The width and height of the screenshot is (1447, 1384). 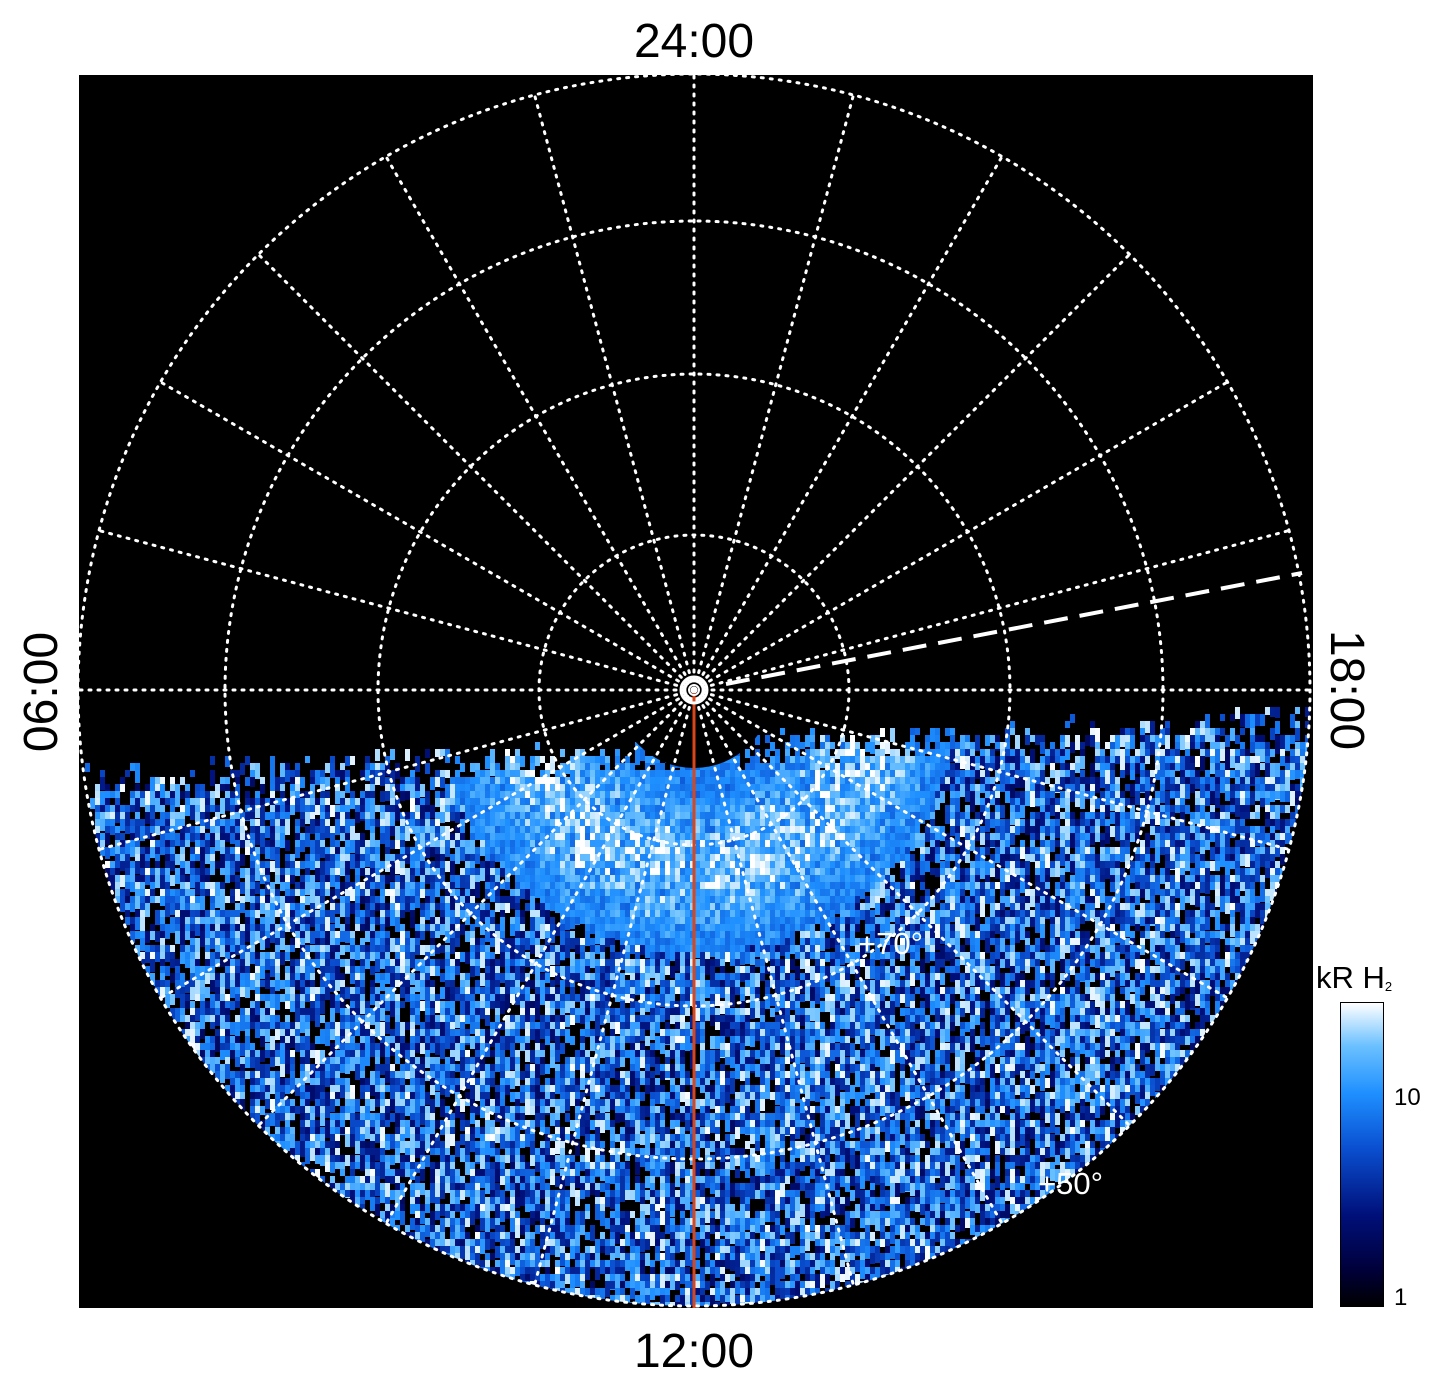 What do you see at coordinates (41, 692) in the screenshot?
I see `local-time-label-left: 06:00` at bounding box center [41, 692].